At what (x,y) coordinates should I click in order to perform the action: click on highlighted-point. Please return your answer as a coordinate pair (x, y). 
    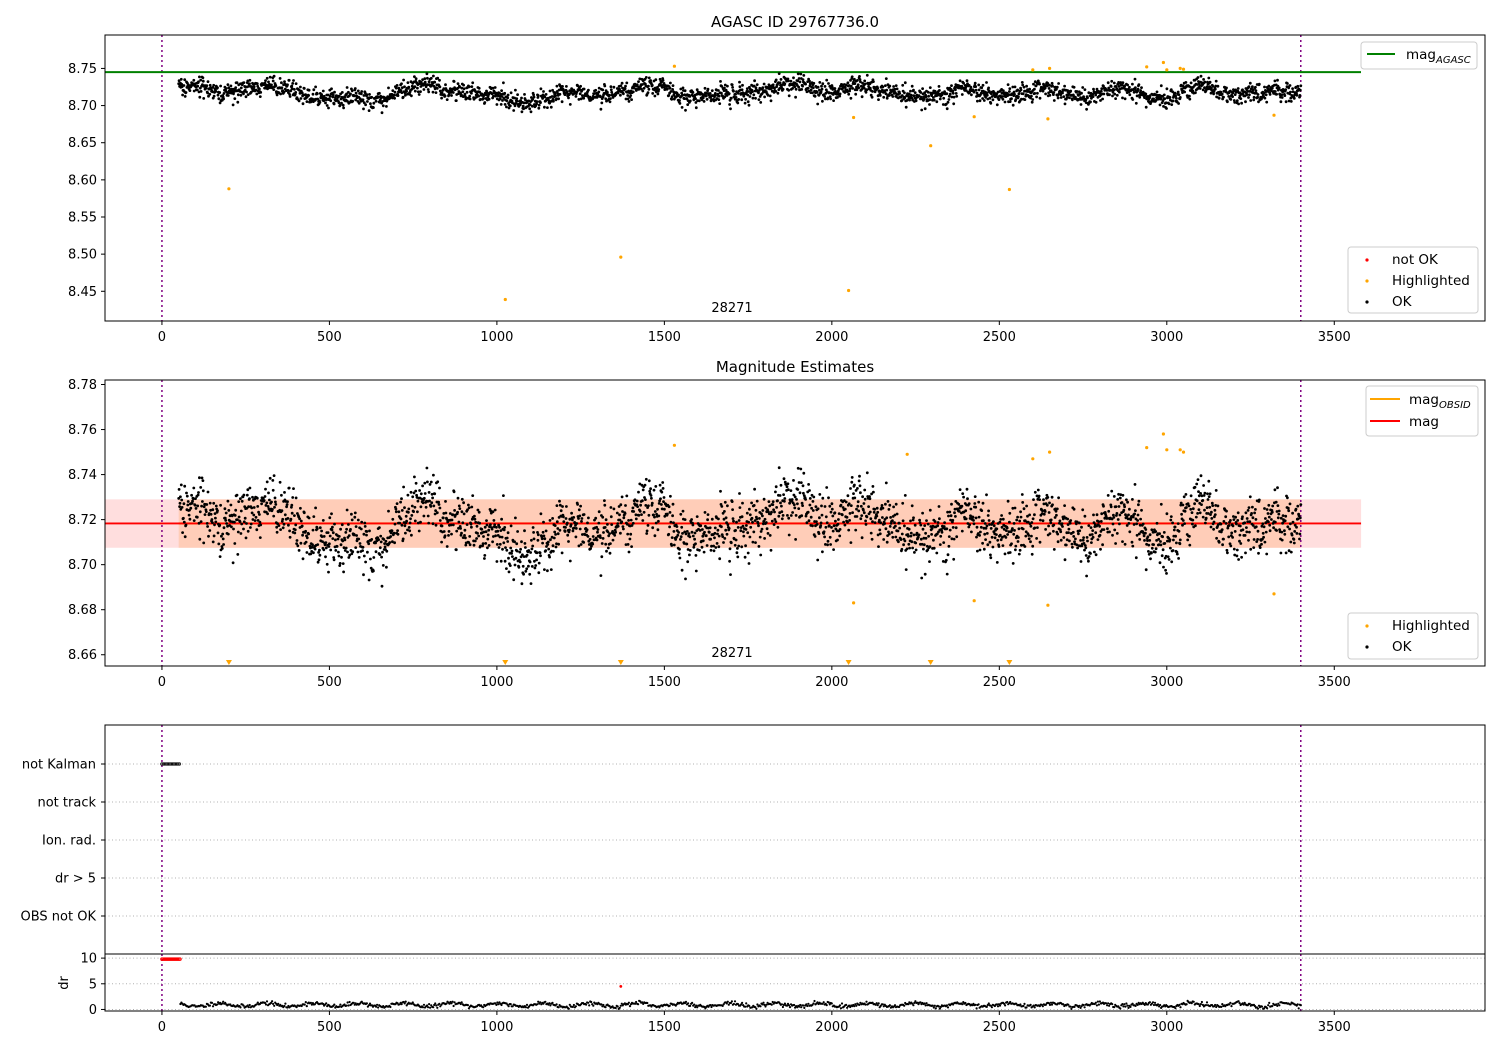
    Looking at the image, I should click on (1167, 70).